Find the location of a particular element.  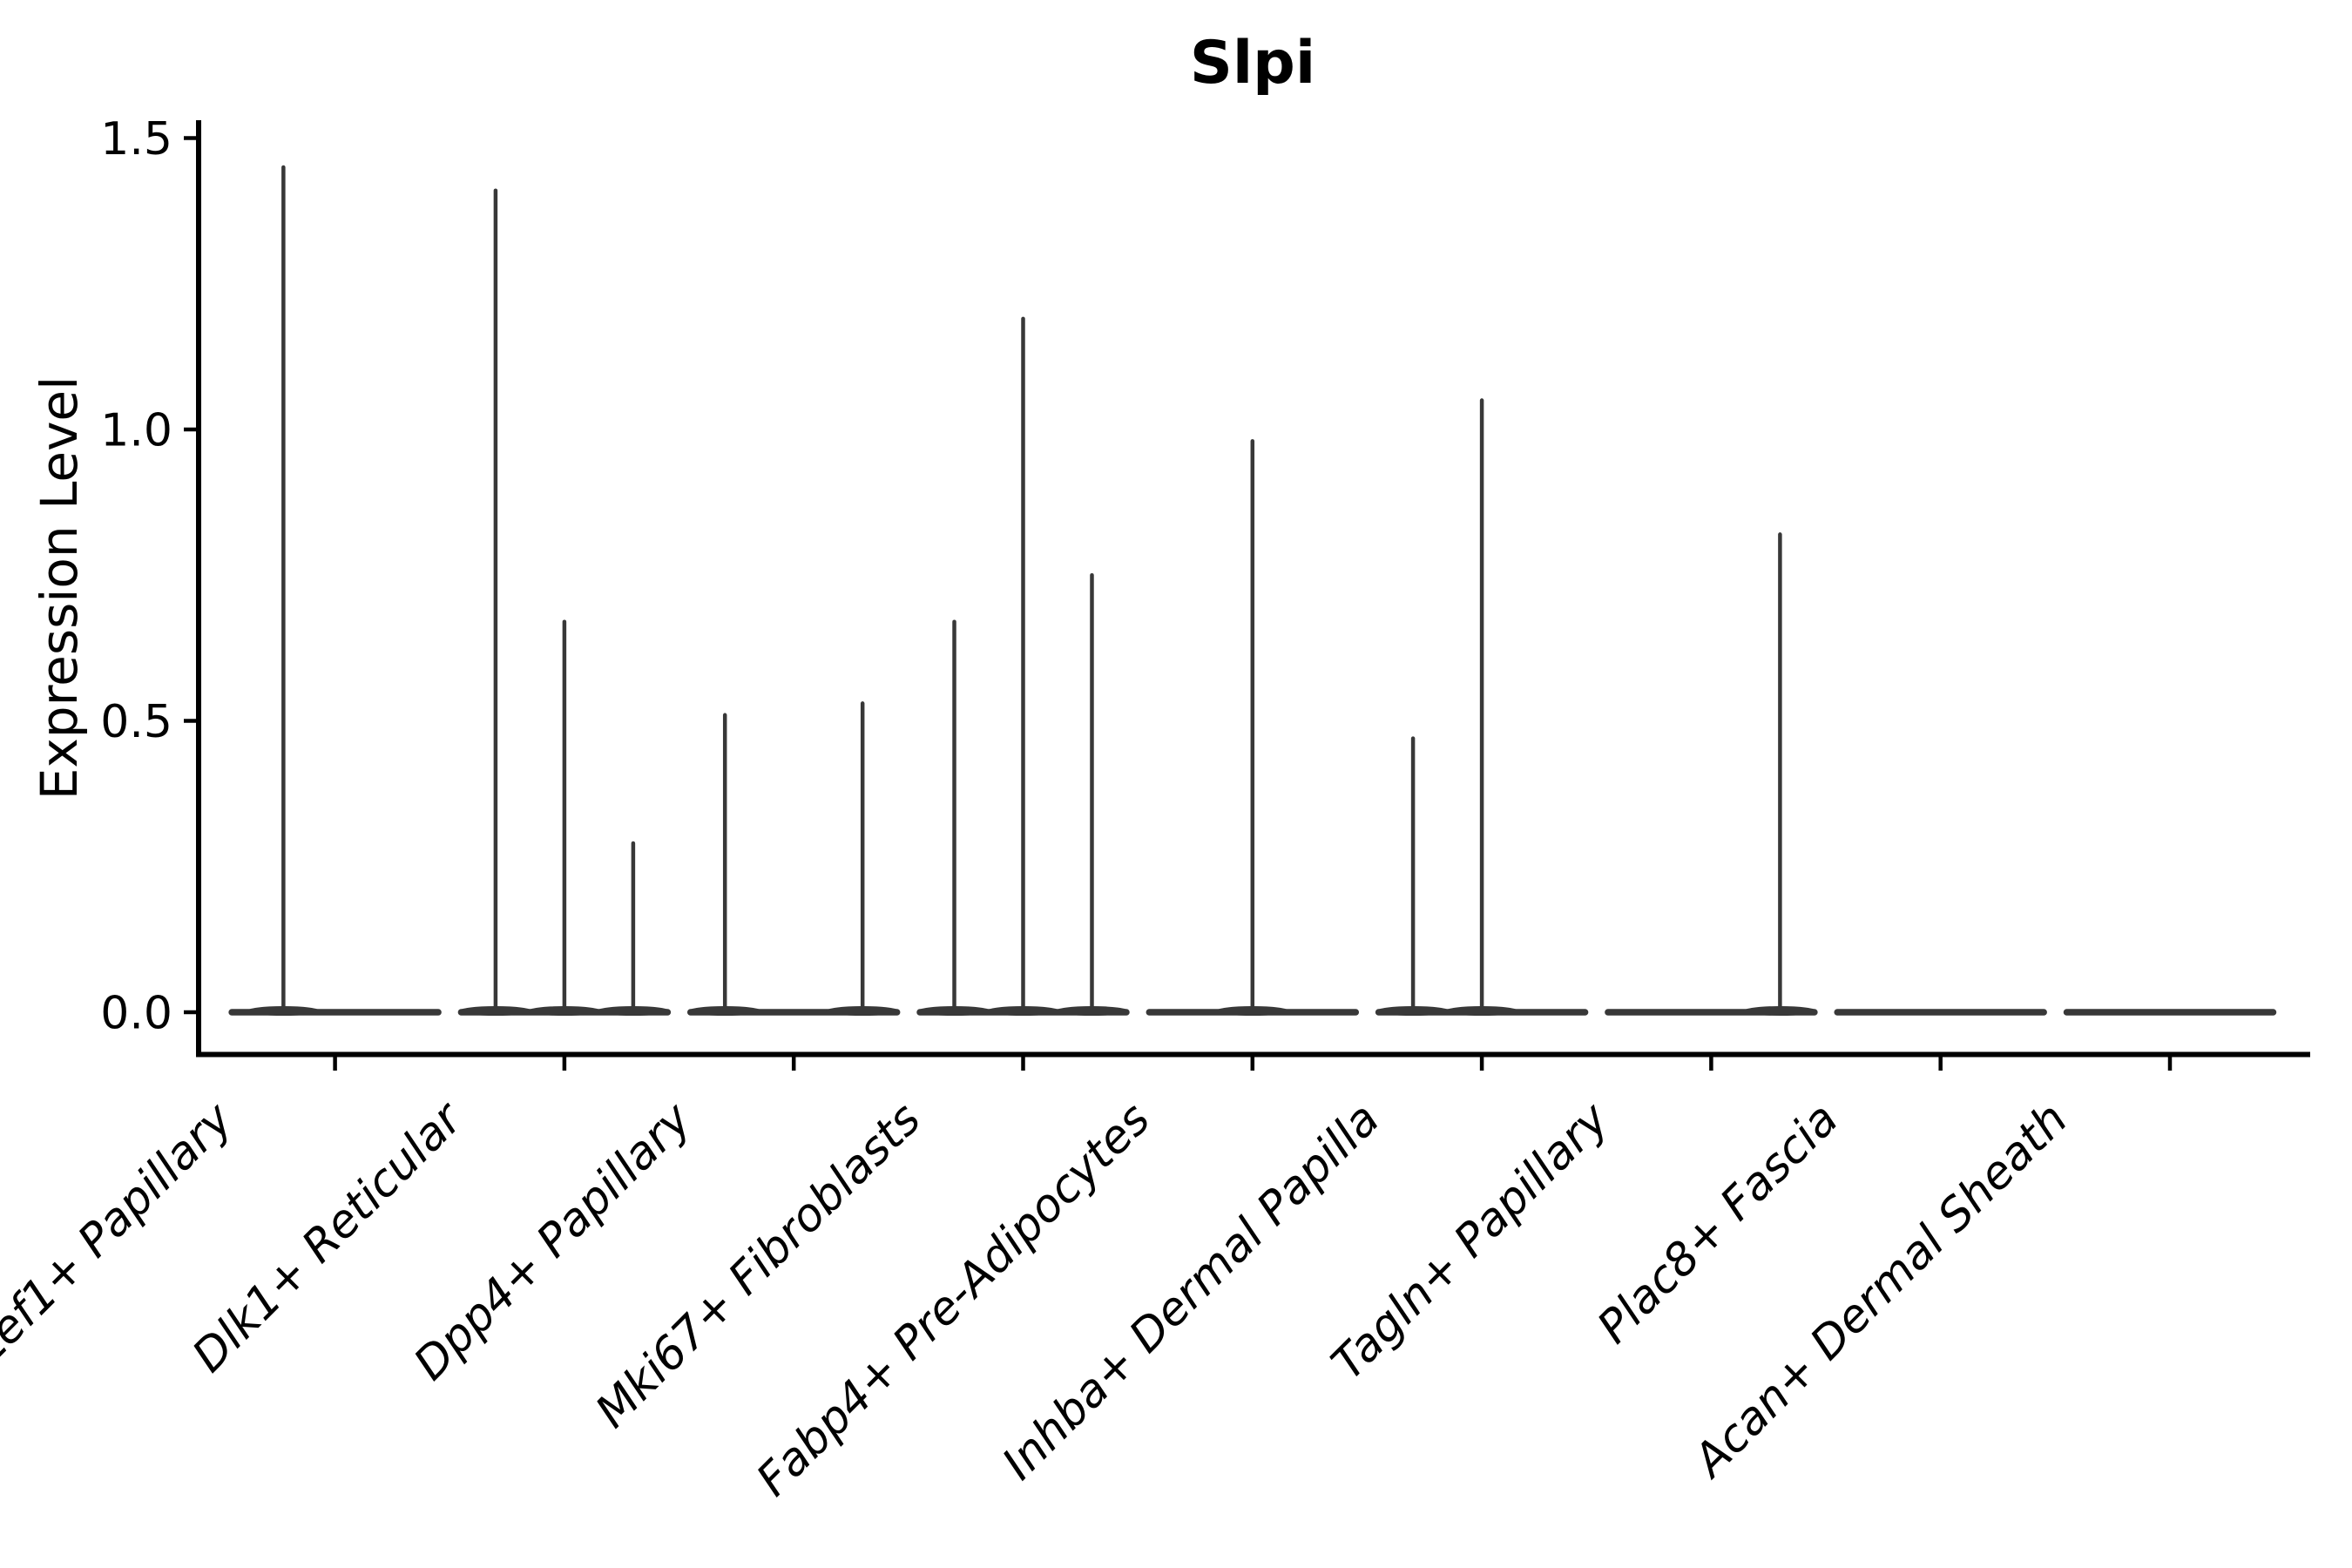

x-tick-label: Acan+ Dermal Sheath is located at coordinates (1880, 1291).